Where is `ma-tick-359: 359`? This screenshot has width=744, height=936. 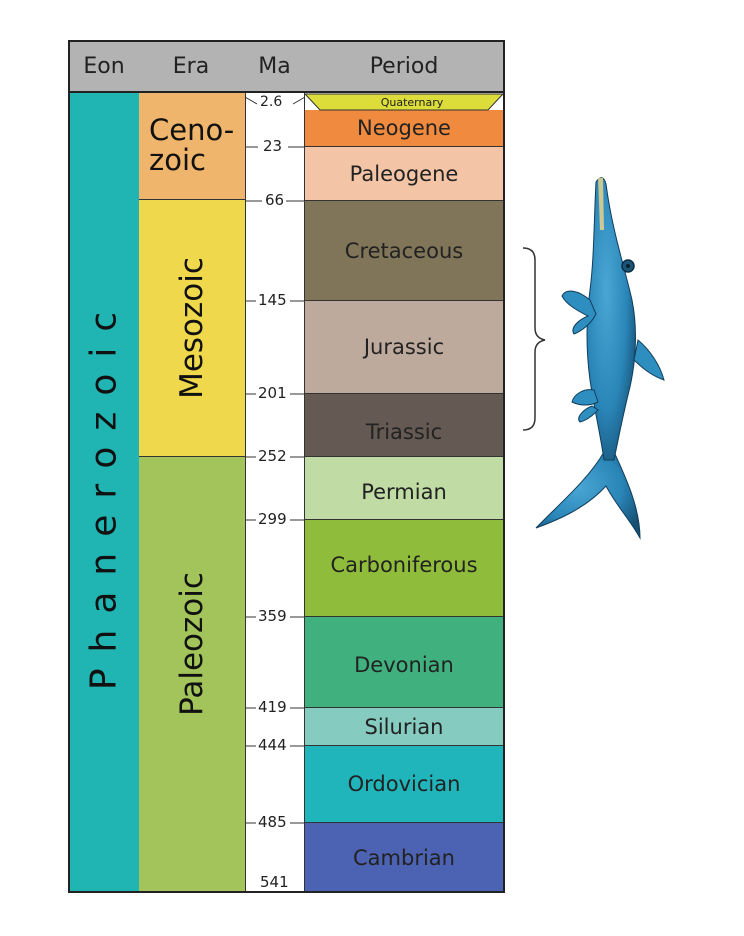
ma-tick-359: 359 is located at coordinates (272, 616).